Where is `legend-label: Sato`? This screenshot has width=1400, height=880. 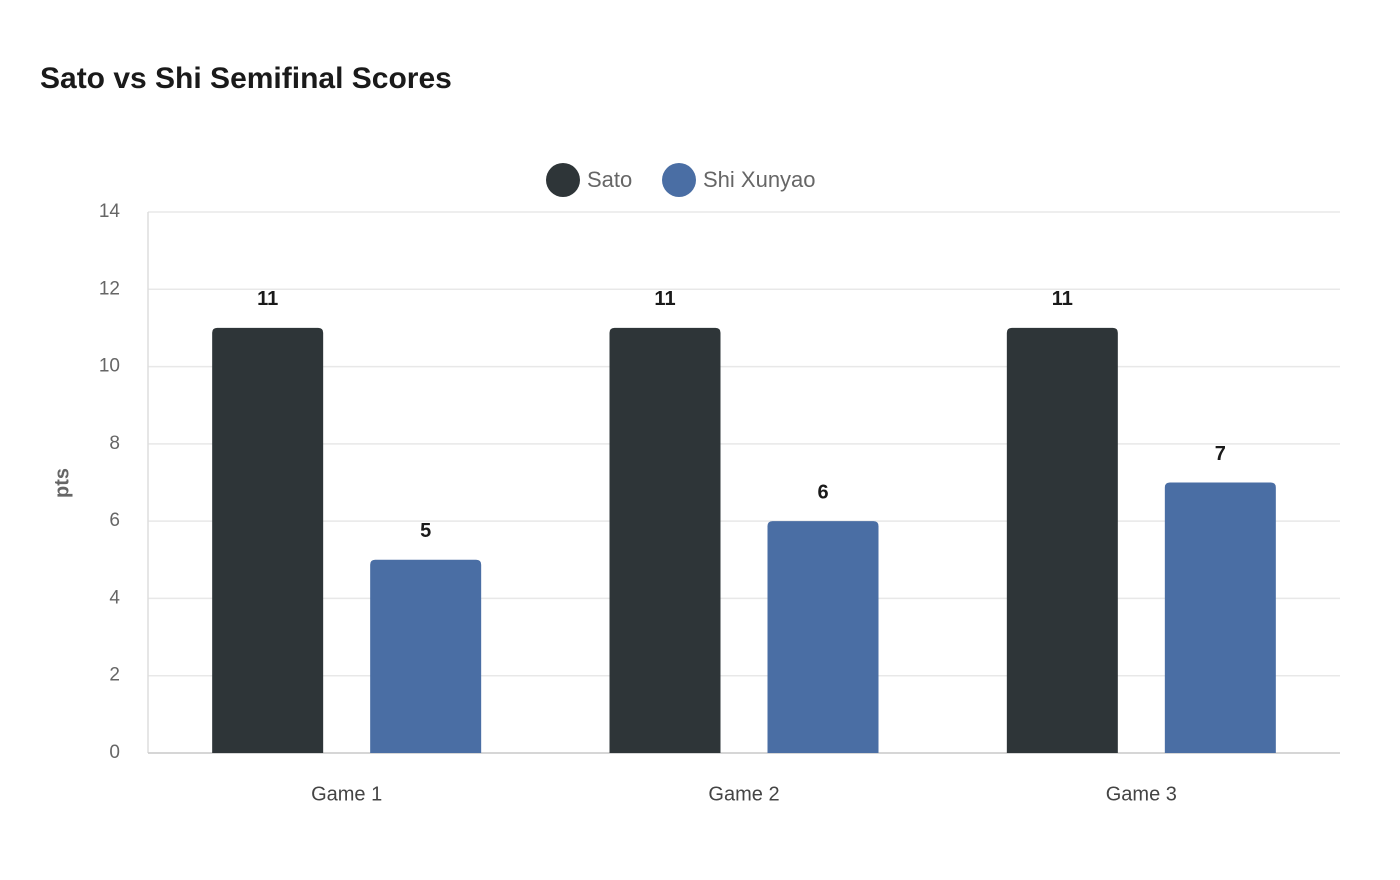 legend-label: Sato is located at coordinates (609, 179).